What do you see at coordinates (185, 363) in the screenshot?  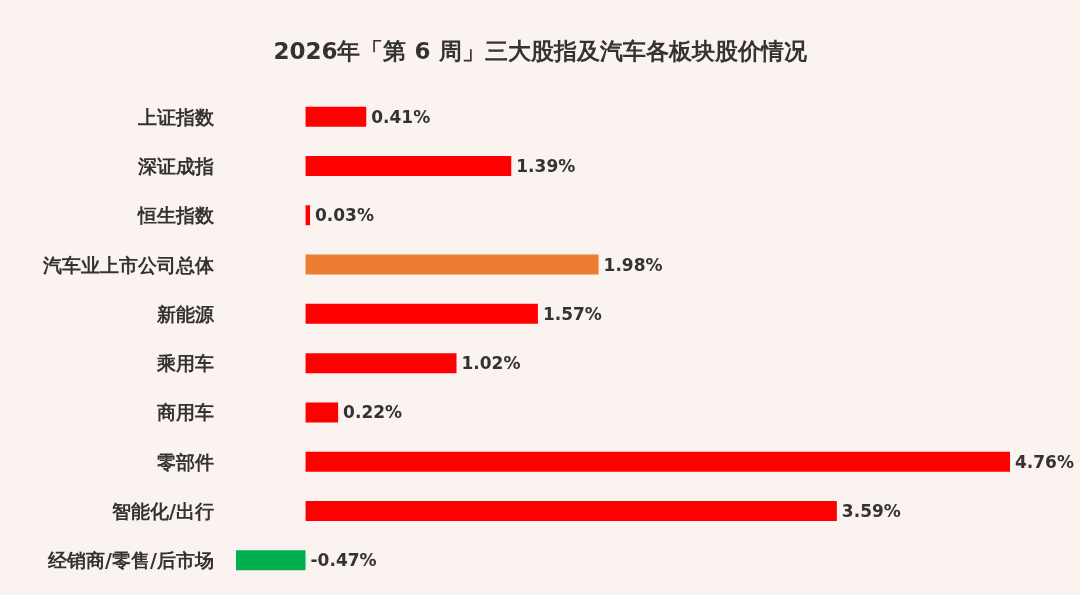 I see `y-tick-label: 乘用车` at bounding box center [185, 363].